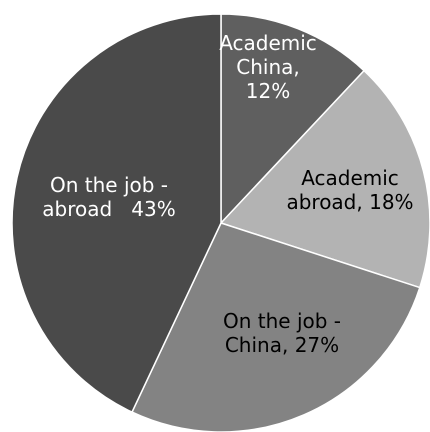 The width and height of the screenshot is (430, 432). I want to click on slice-label-academic-abroad: Academic abroad, 18%, so click(349, 190).